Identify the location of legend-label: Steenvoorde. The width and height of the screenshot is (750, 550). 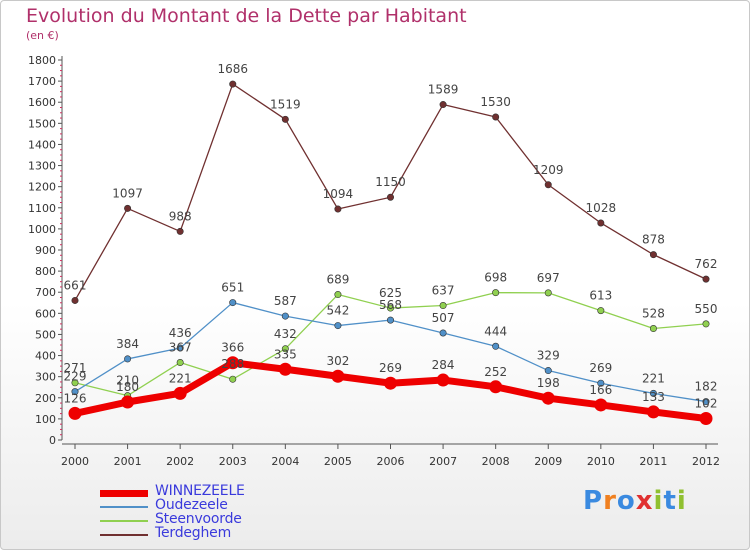
(198, 519).